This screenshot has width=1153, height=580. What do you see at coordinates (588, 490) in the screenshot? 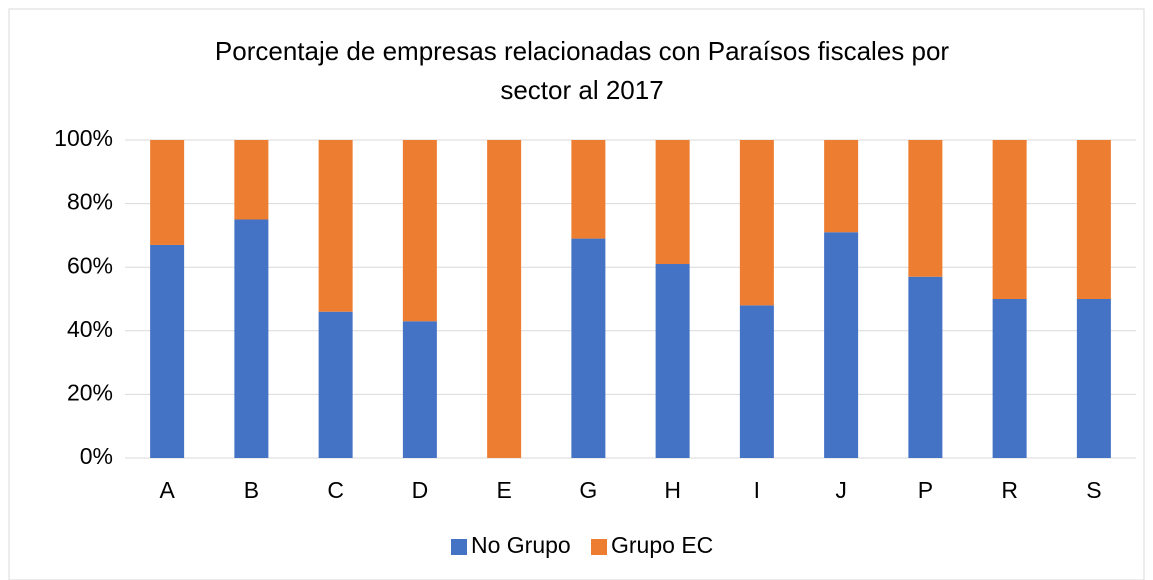
I see `x-tick-label: G` at bounding box center [588, 490].